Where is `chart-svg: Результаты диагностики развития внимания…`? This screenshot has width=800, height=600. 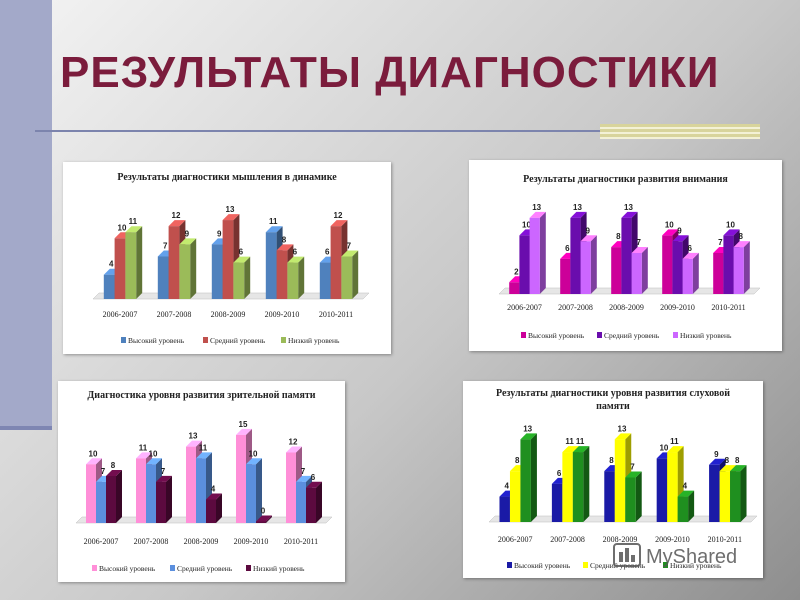
chart-svg: Результаты диагностики развития внимания… is located at coordinates (629, 257).